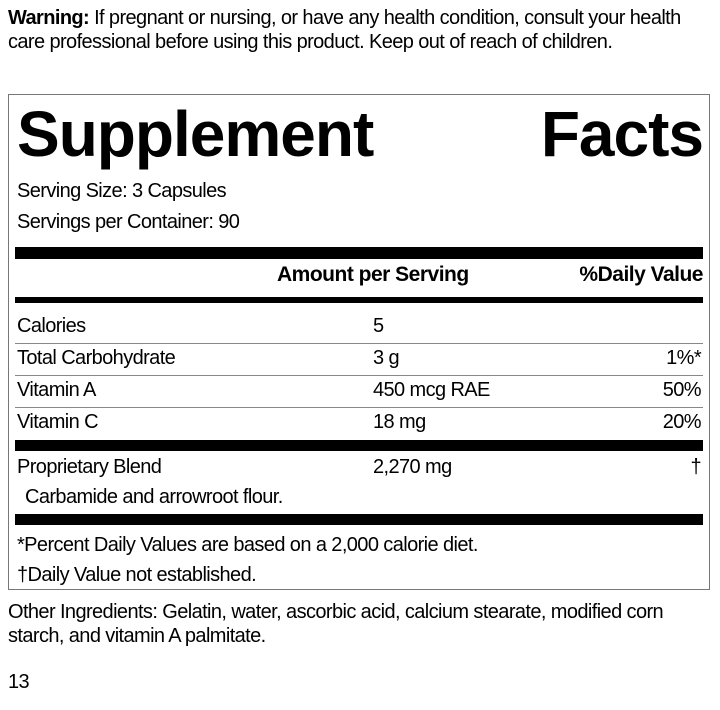 Image resolution: width=720 pixels, height=710 pixels. Describe the element at coordinates (58, 422) in the screenshot. I see `nutrient-name: Vitamin C` at that location.